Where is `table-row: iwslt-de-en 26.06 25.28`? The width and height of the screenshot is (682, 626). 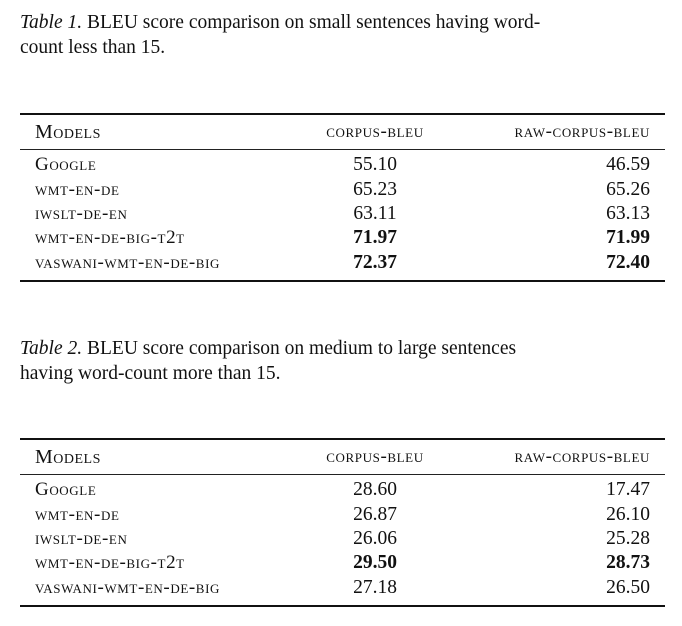 table-row: iwslt-de-en 26.06 25.28 is located at coordinates (342, 539).